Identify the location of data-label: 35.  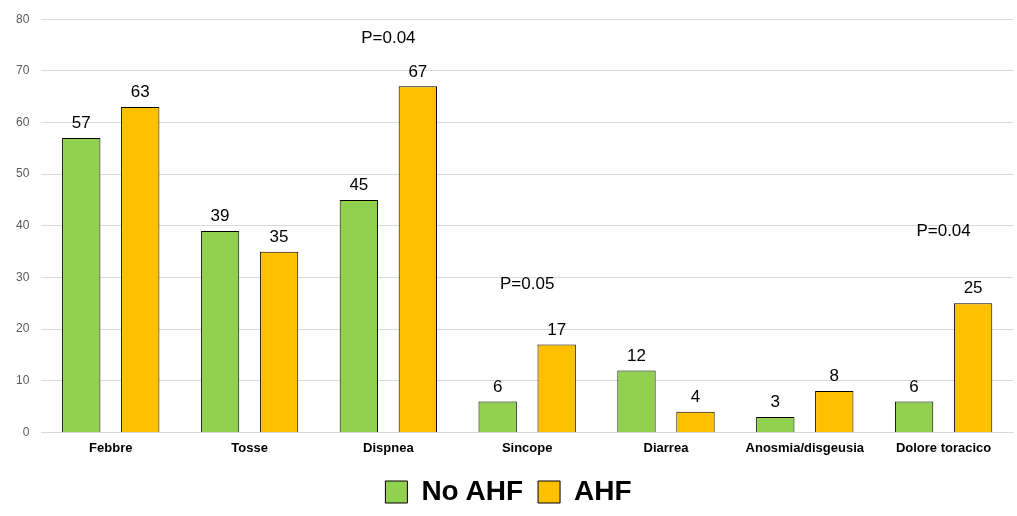
(279, 236).